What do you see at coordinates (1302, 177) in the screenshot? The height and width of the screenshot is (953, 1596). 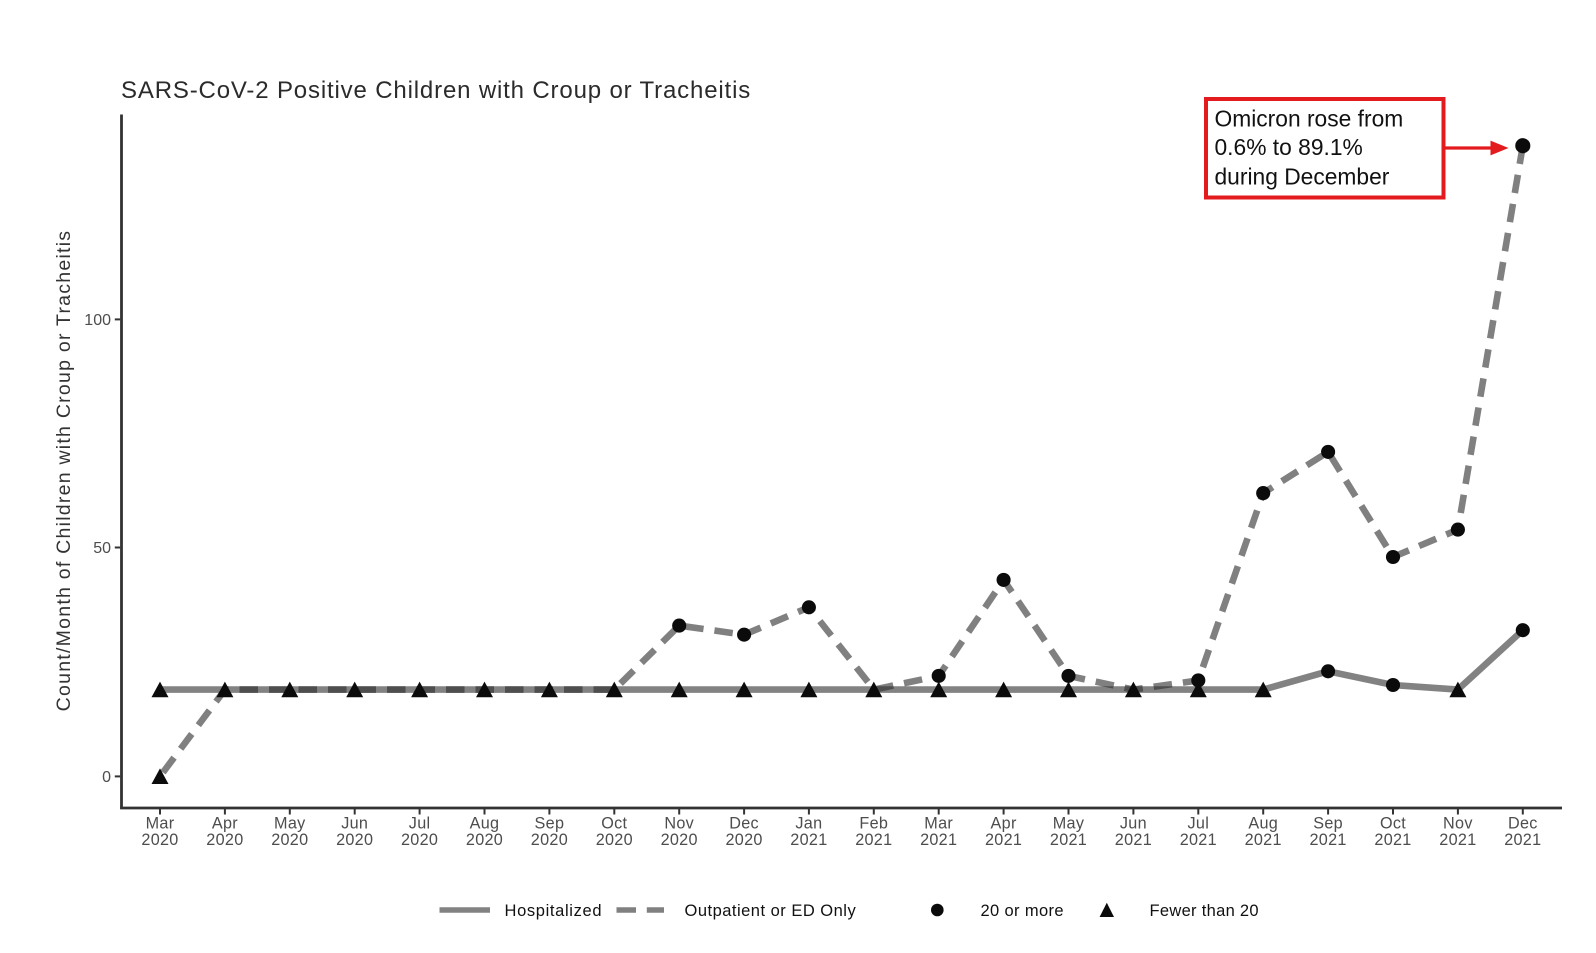 I see `svg-text: during December` at bounding box center [1302, 177].